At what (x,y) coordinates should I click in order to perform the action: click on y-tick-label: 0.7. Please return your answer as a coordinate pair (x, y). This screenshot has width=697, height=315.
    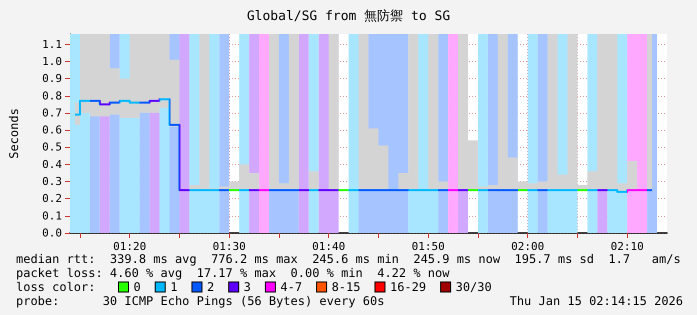
    Looking at the image, I should click on (52, 113).